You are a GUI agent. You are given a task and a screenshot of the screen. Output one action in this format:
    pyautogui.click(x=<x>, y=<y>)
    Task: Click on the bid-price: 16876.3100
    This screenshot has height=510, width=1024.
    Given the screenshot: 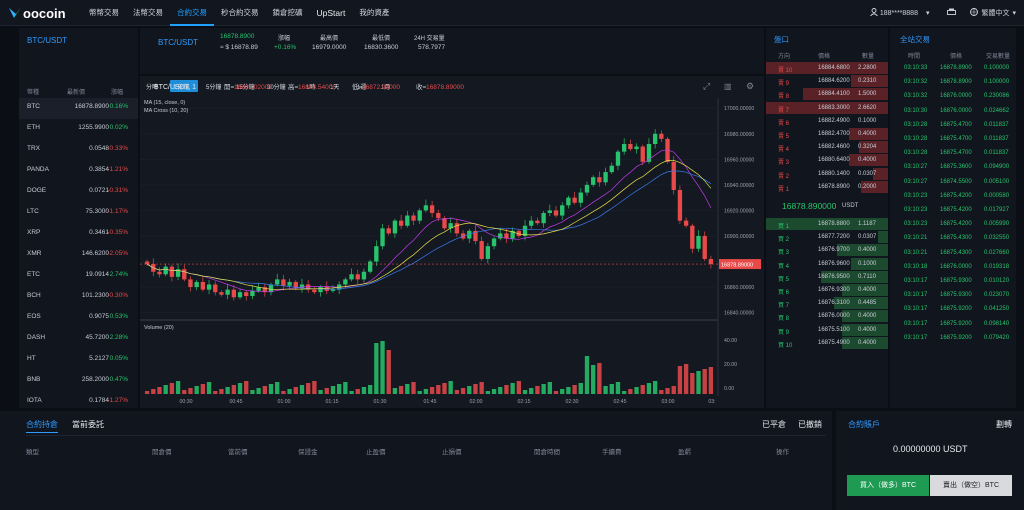 What is the action you would take?
    pyautogui.click(x=834, y=303)
    